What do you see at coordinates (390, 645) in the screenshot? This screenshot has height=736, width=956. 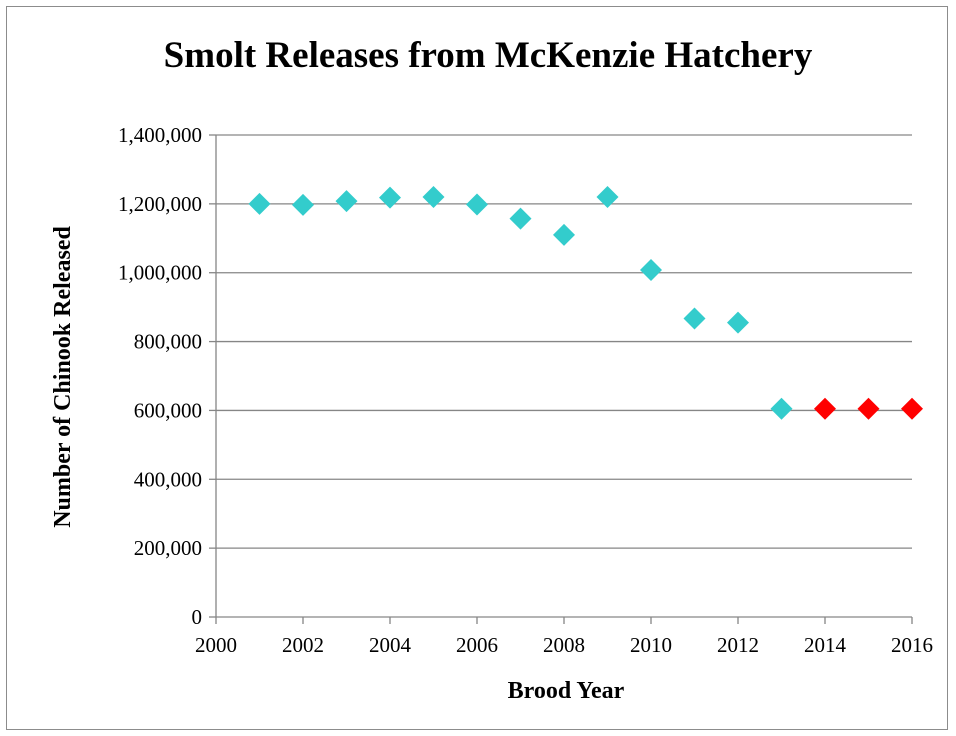 I see `x-tick-label: 2004` at bounding box center [390, 645].